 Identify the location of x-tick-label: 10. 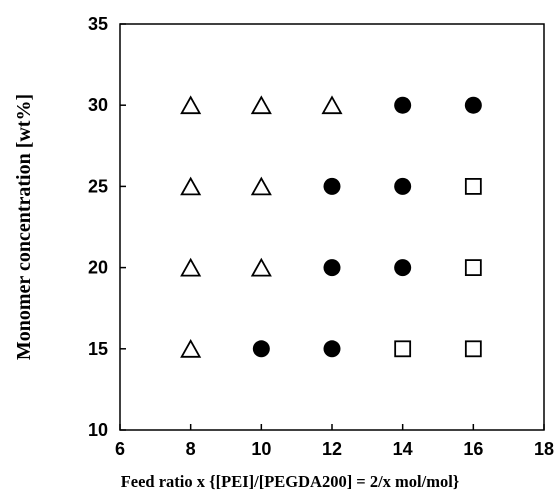
(261, 449).